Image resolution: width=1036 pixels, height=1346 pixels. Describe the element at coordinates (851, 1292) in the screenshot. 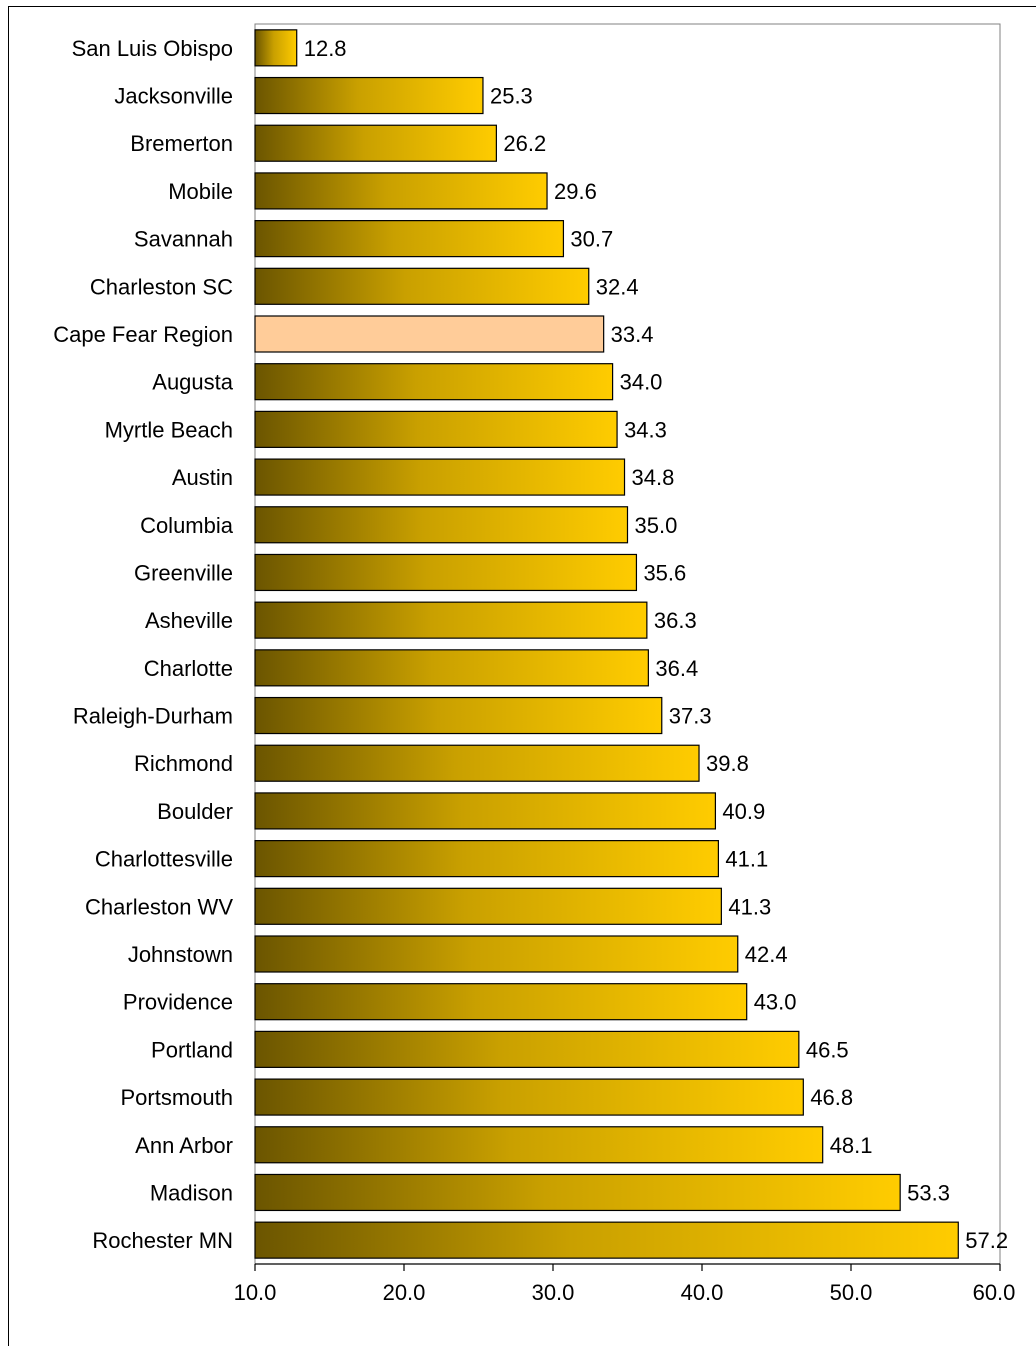

I see `x-tick-label: 50.0` at that location.